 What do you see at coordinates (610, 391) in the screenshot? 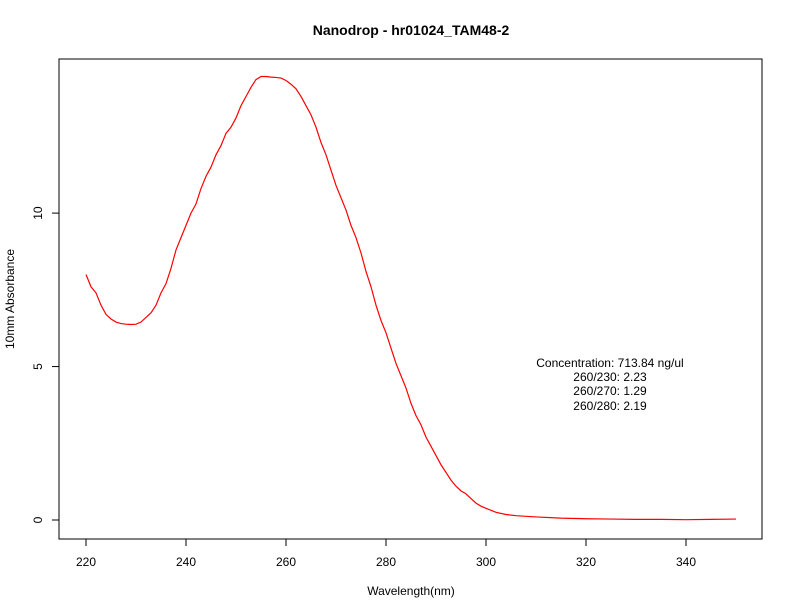
I see `ratio-260-270-text: 260/270: 1.29` at bounding box center [610, 391].